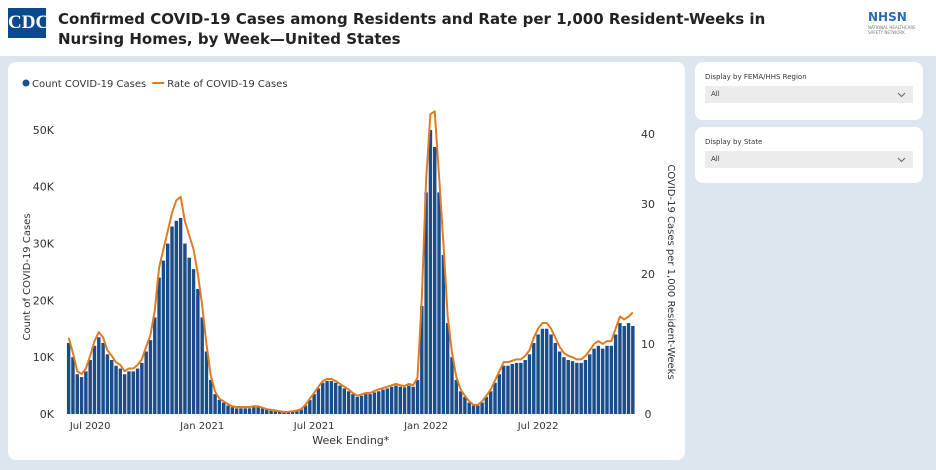  Describe the element at coordinates (44, 130) in the screenshot. I see `y-tick-label: 50K` at that location.